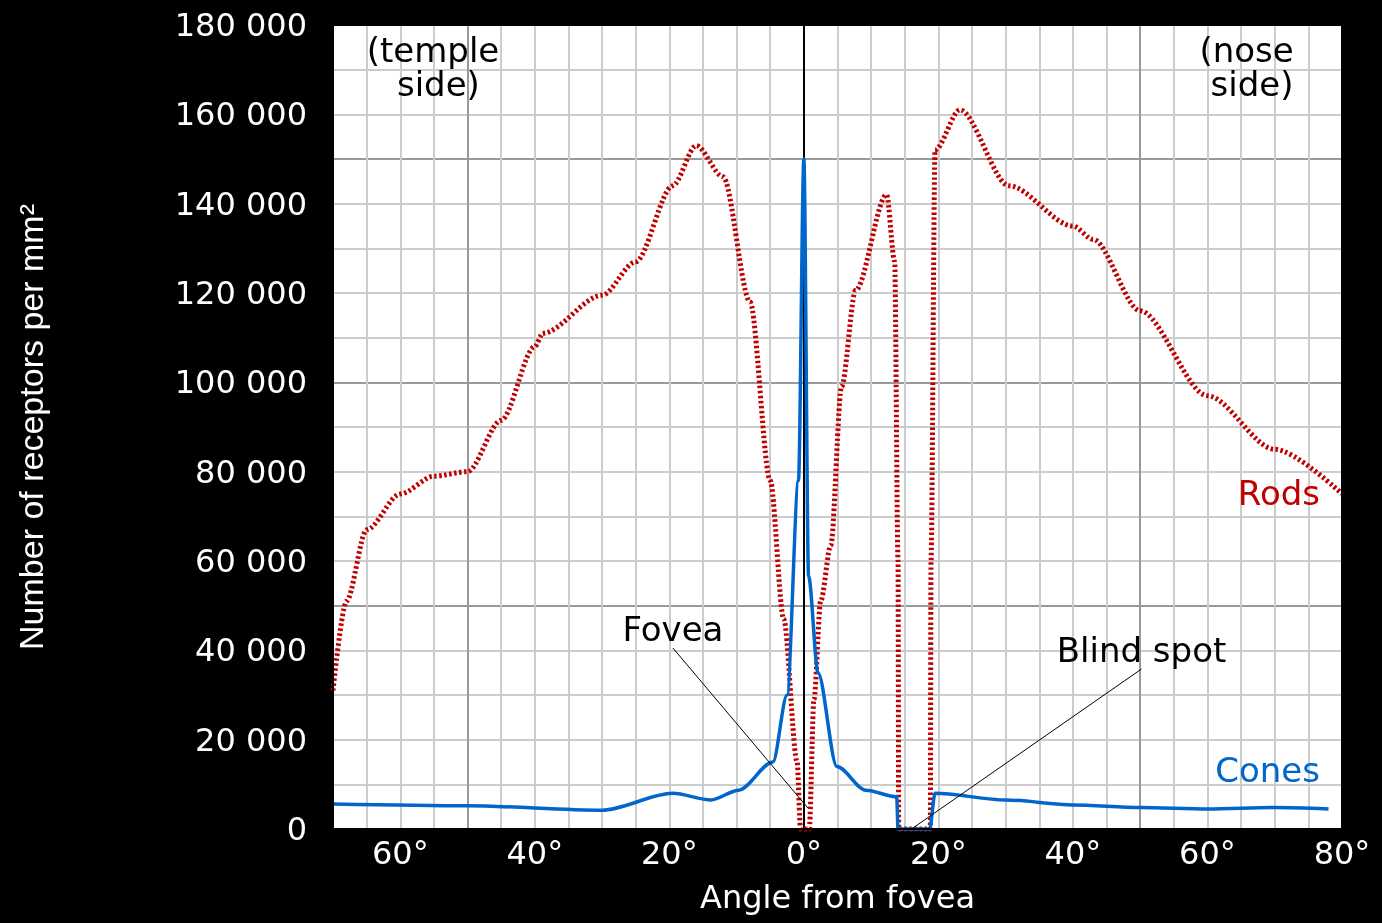 The height and width of the screenshot is (923, 1382). Describe the element at coordinates (240, 203) in the screenshot. I see `y-tick-label: 140 000` at that location.